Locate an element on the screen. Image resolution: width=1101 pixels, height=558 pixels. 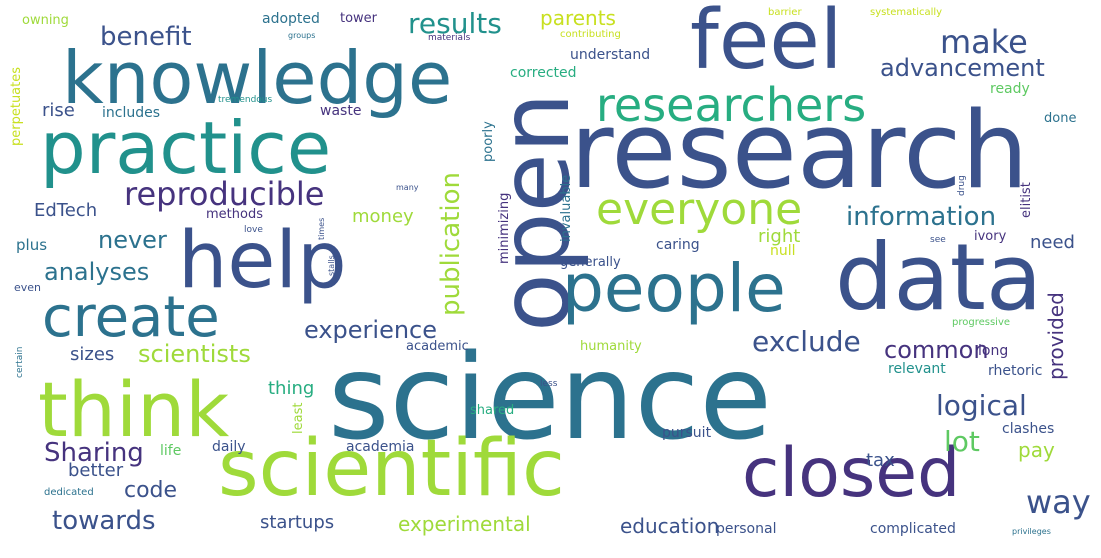
word-text: many is located at coordinates (407, 187).